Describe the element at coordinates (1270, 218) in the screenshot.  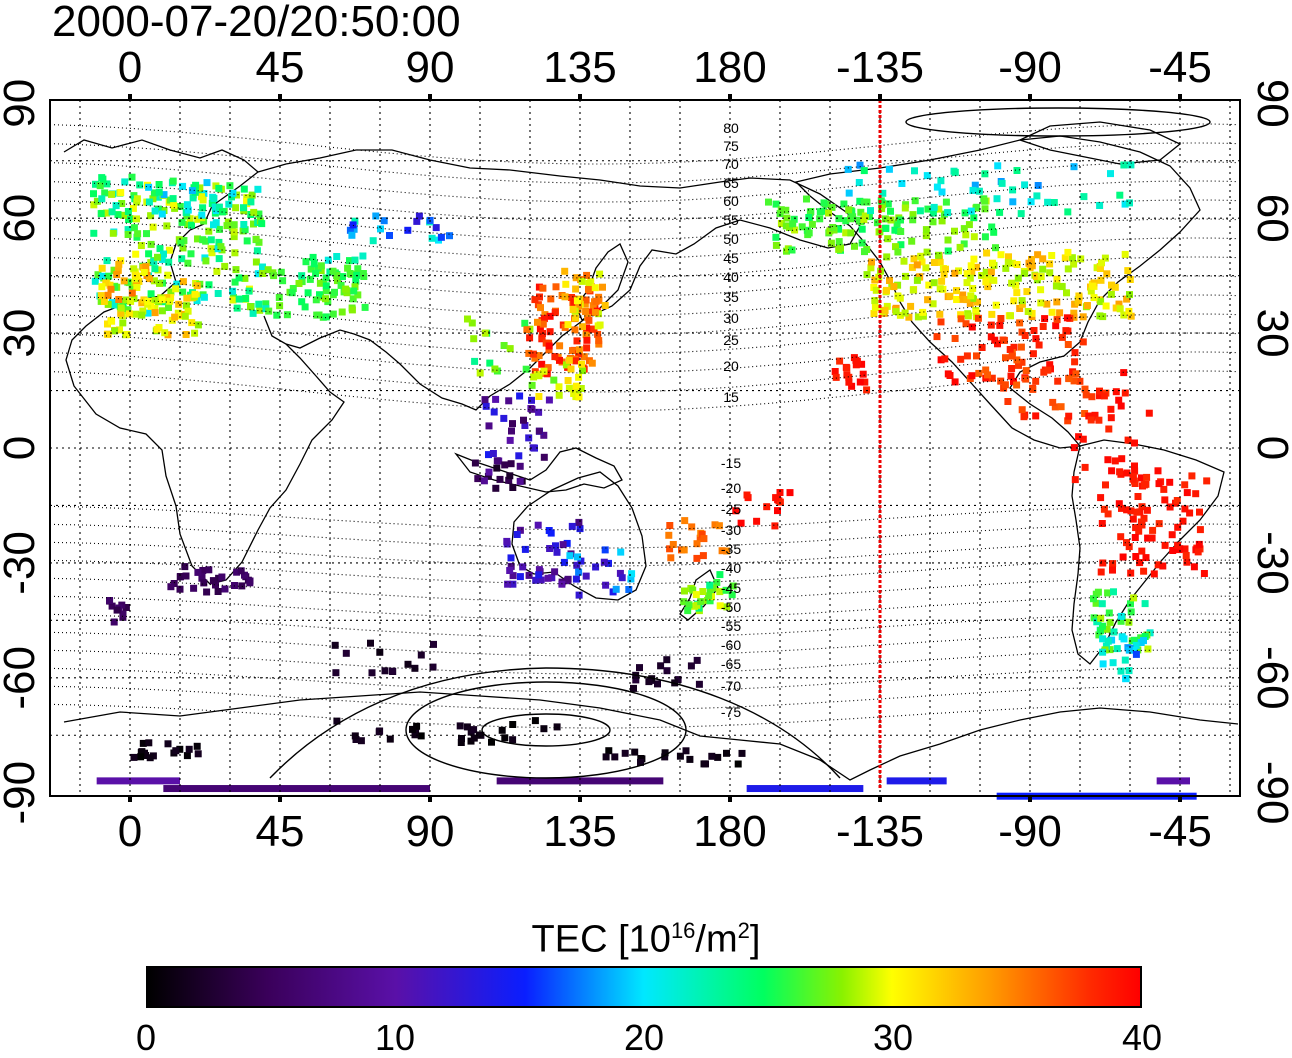
I see `right-y-tick-label: 60` at that location.